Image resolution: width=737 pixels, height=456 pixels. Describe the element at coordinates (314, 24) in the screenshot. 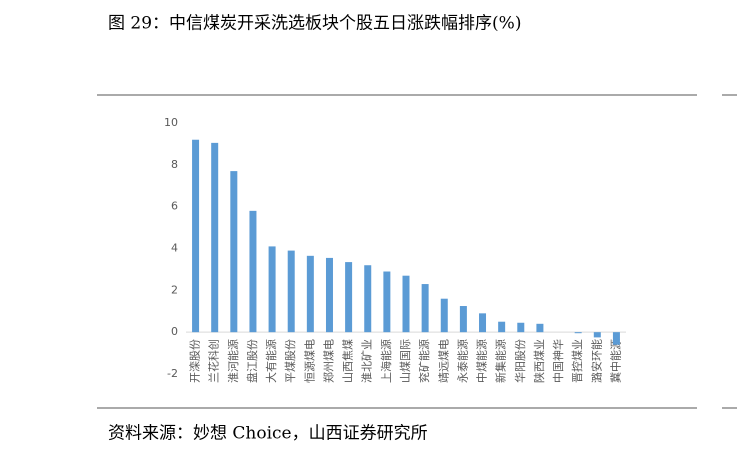

I see `figure-title: 图 29：中信煤炭开采洗选板块个股五日涨跌幅排序(%)` at that location.